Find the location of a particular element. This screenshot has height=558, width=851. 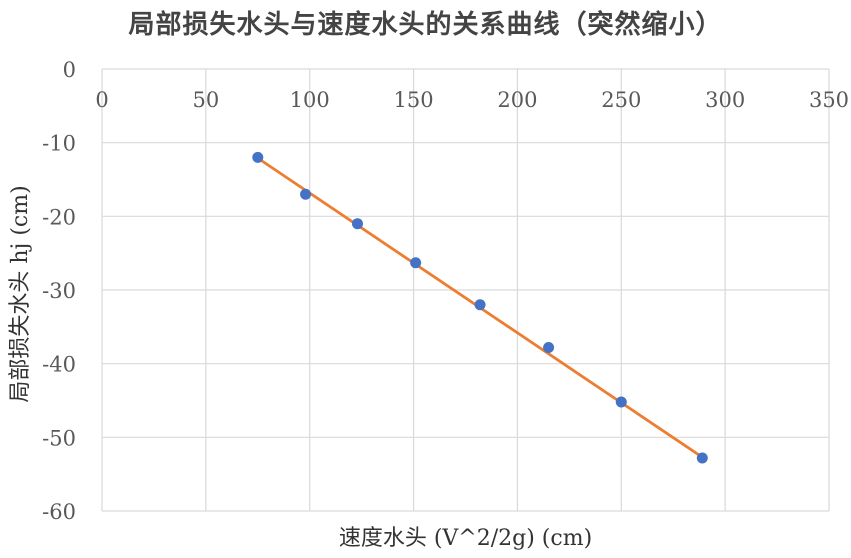

x-tick-label: 0 is located at coordinates (101, 100).